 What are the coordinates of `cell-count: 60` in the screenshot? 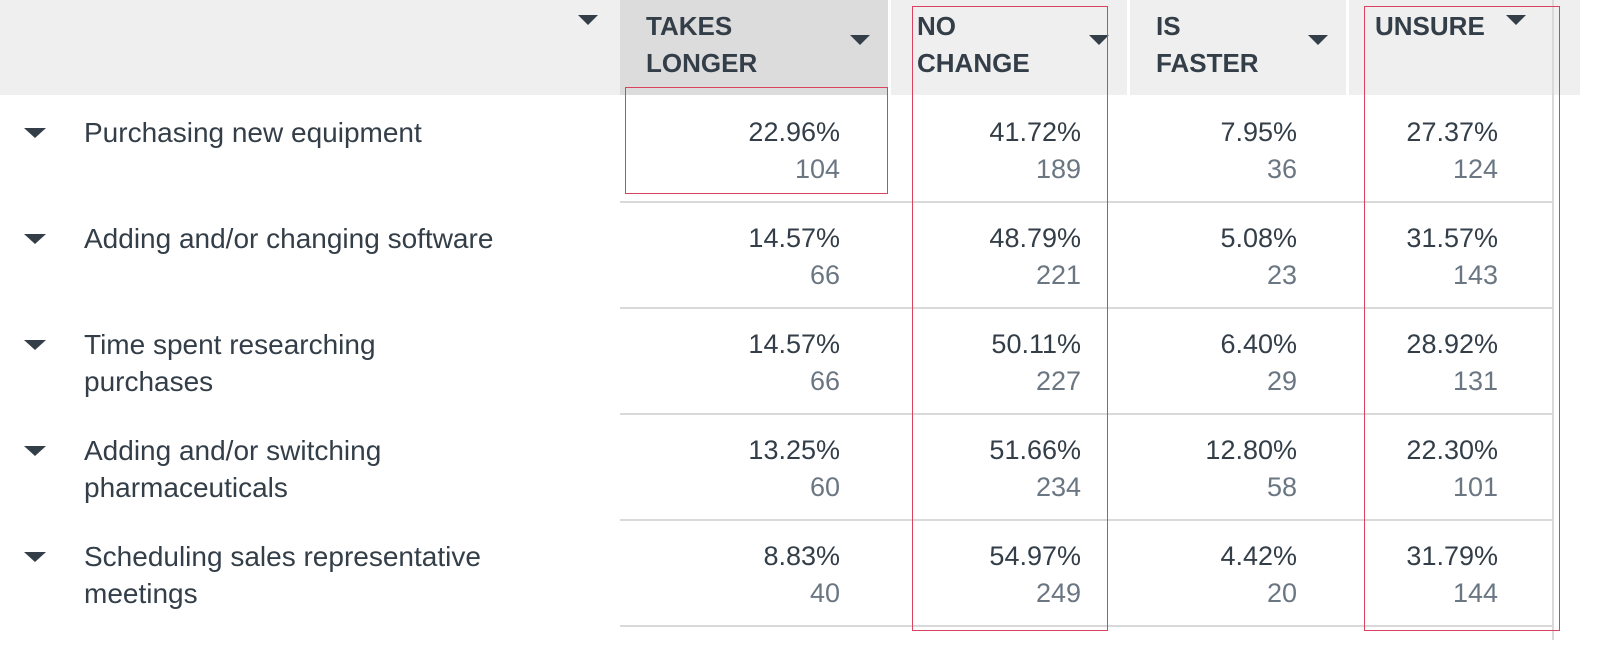 It's located at (824, 487).